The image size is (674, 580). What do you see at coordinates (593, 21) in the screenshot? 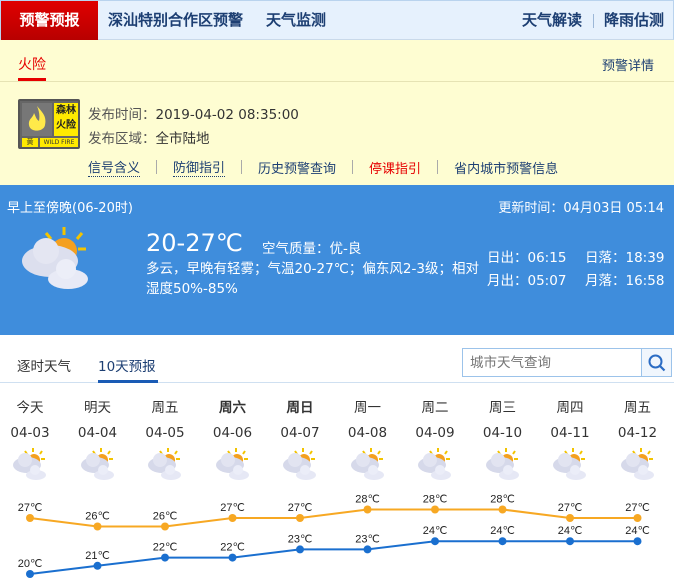
I see `nav-divider` at bounding box center [593, 21].